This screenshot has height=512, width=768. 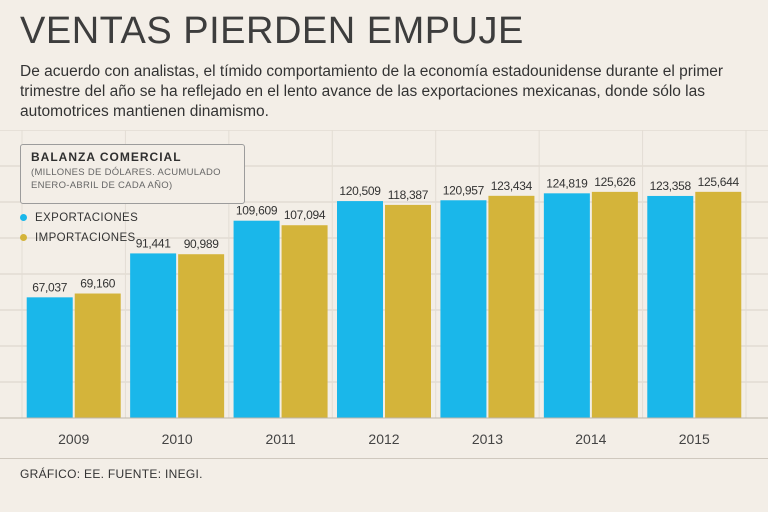 I want to click on legend-note-line2: ENERO-ABRIL DE CADA AÑO), so click(x=102, y=185).